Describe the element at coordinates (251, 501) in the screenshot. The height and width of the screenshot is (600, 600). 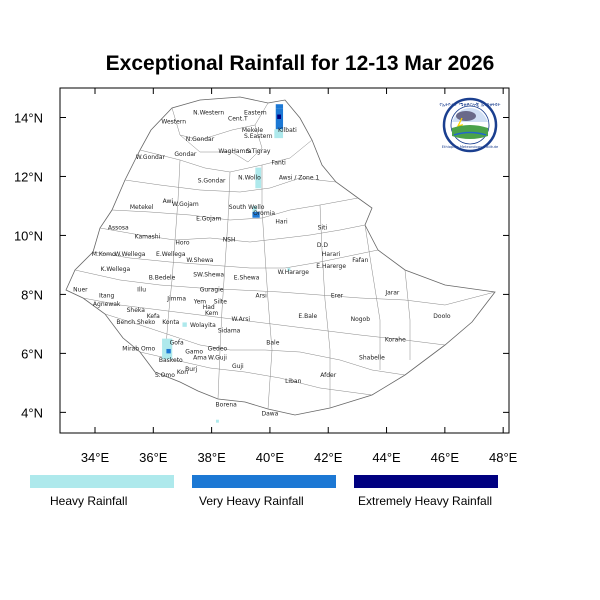
I see `legend-label-very-heavy: Very Heavy Rainfall` at that location.